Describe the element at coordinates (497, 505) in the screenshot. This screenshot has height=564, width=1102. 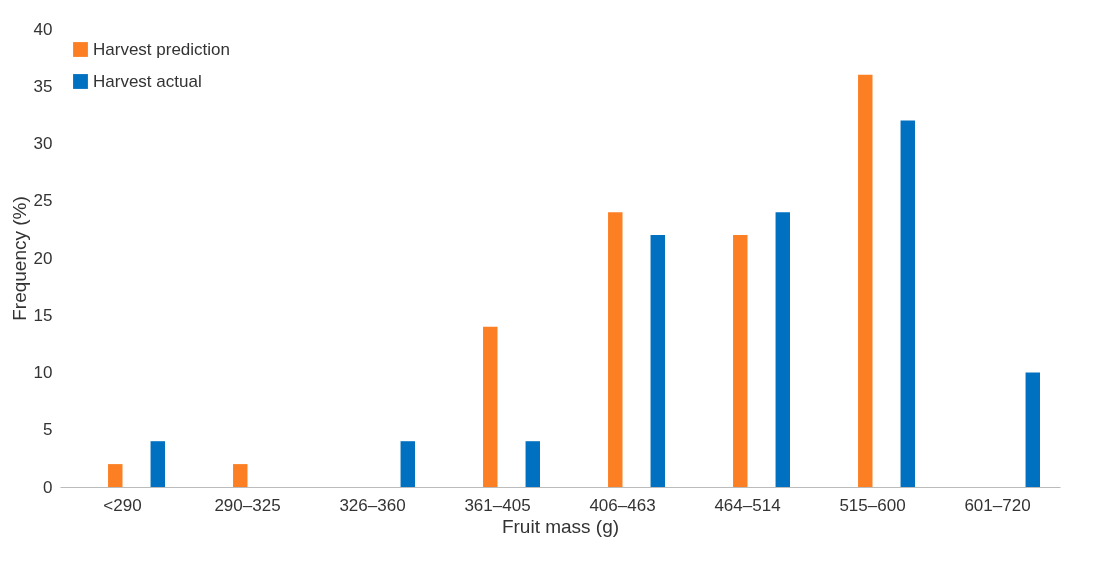
I see `x-tick-label: 361–405` at that location.